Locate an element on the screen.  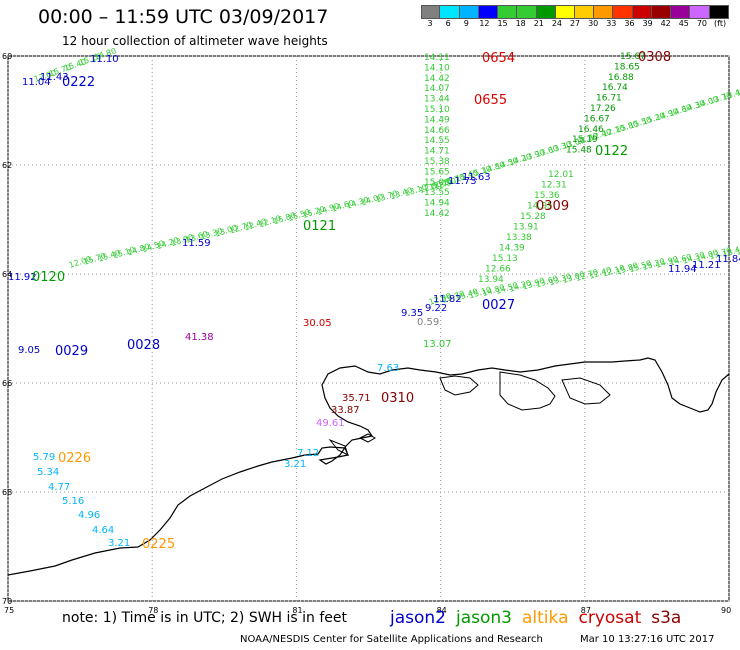
track-0654-value: 14.49 is located at coordinates (437, 120).